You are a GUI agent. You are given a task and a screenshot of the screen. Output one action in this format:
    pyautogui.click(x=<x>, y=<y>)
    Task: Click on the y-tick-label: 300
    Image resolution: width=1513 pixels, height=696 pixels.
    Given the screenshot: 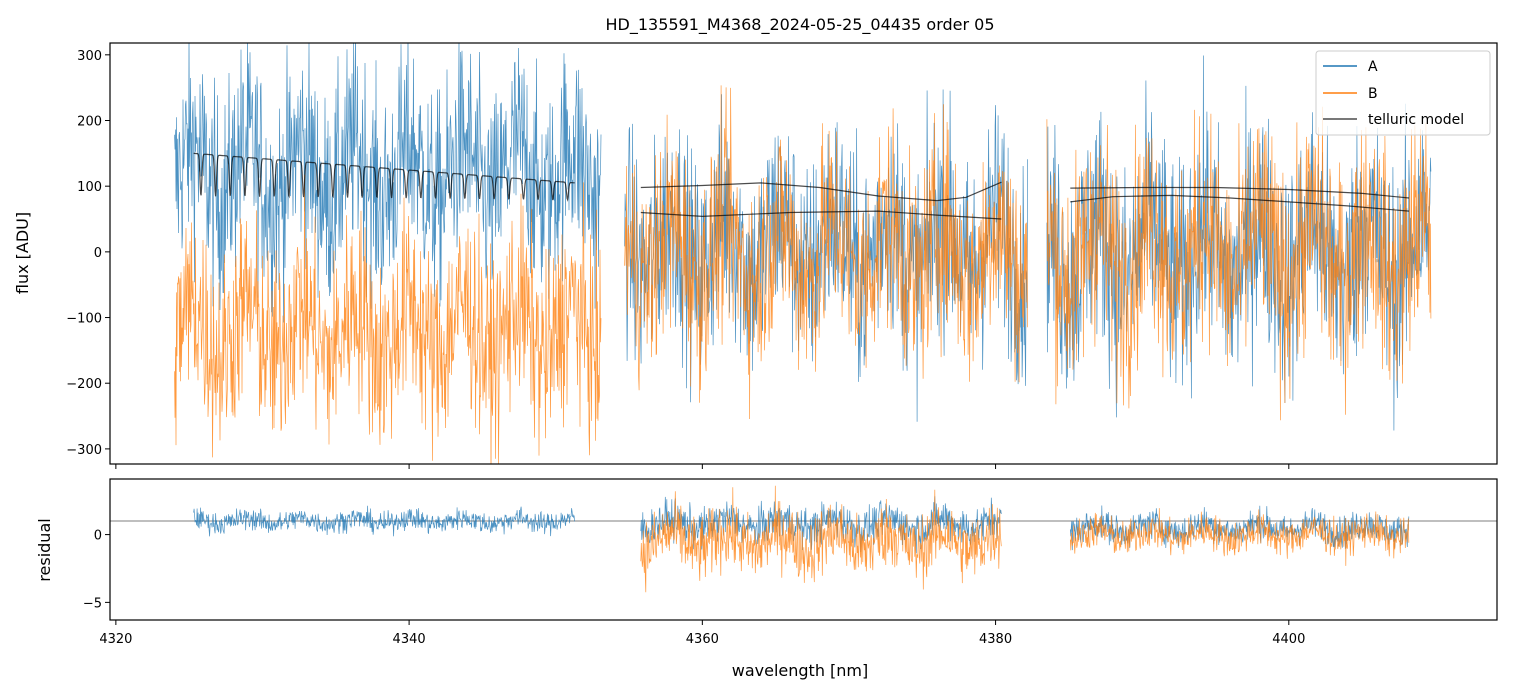 What is the action you would take?
    pyautogui.click(x=89, y=56)
    